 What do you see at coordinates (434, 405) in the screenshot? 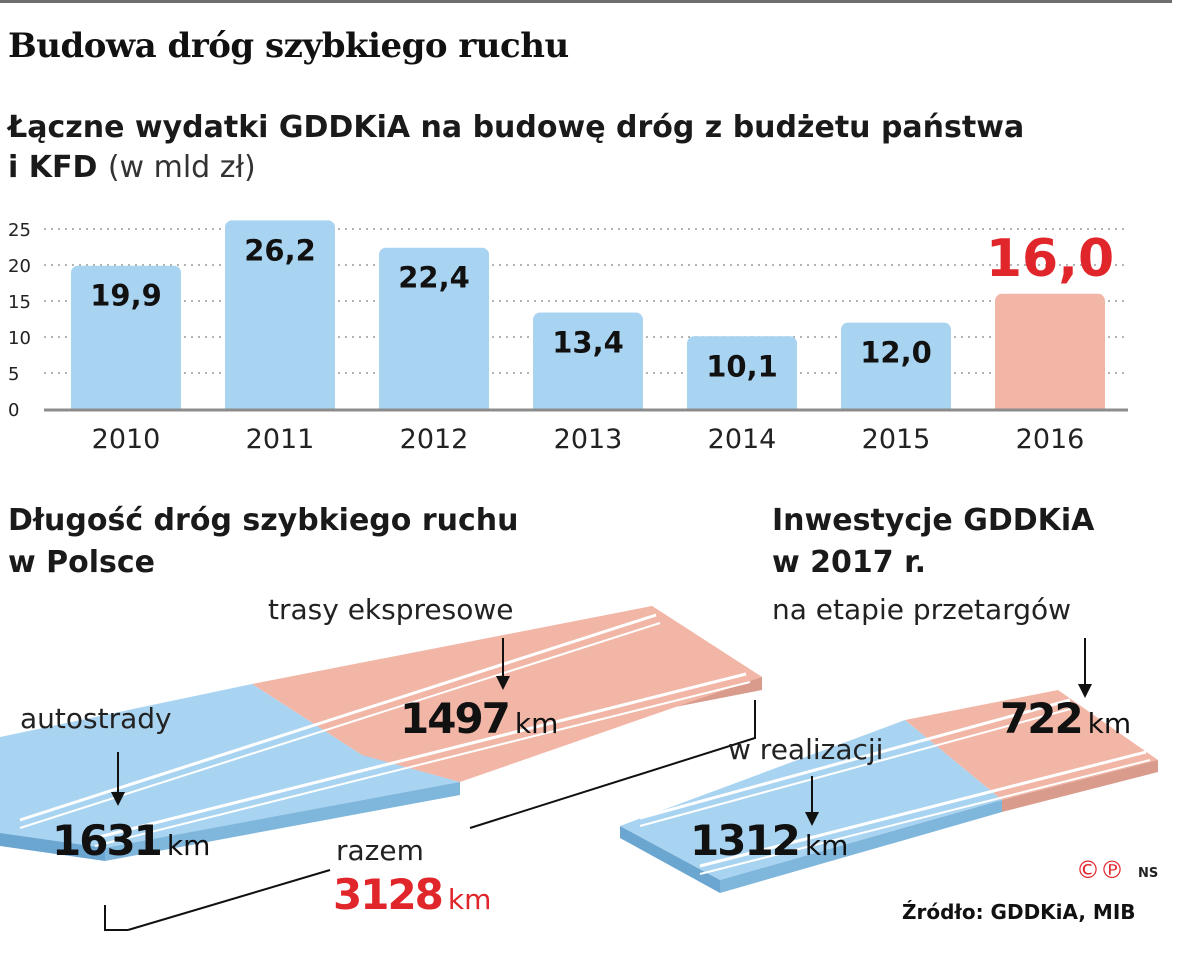
I see `bar-base-2012` at bounding box center [434, 405].